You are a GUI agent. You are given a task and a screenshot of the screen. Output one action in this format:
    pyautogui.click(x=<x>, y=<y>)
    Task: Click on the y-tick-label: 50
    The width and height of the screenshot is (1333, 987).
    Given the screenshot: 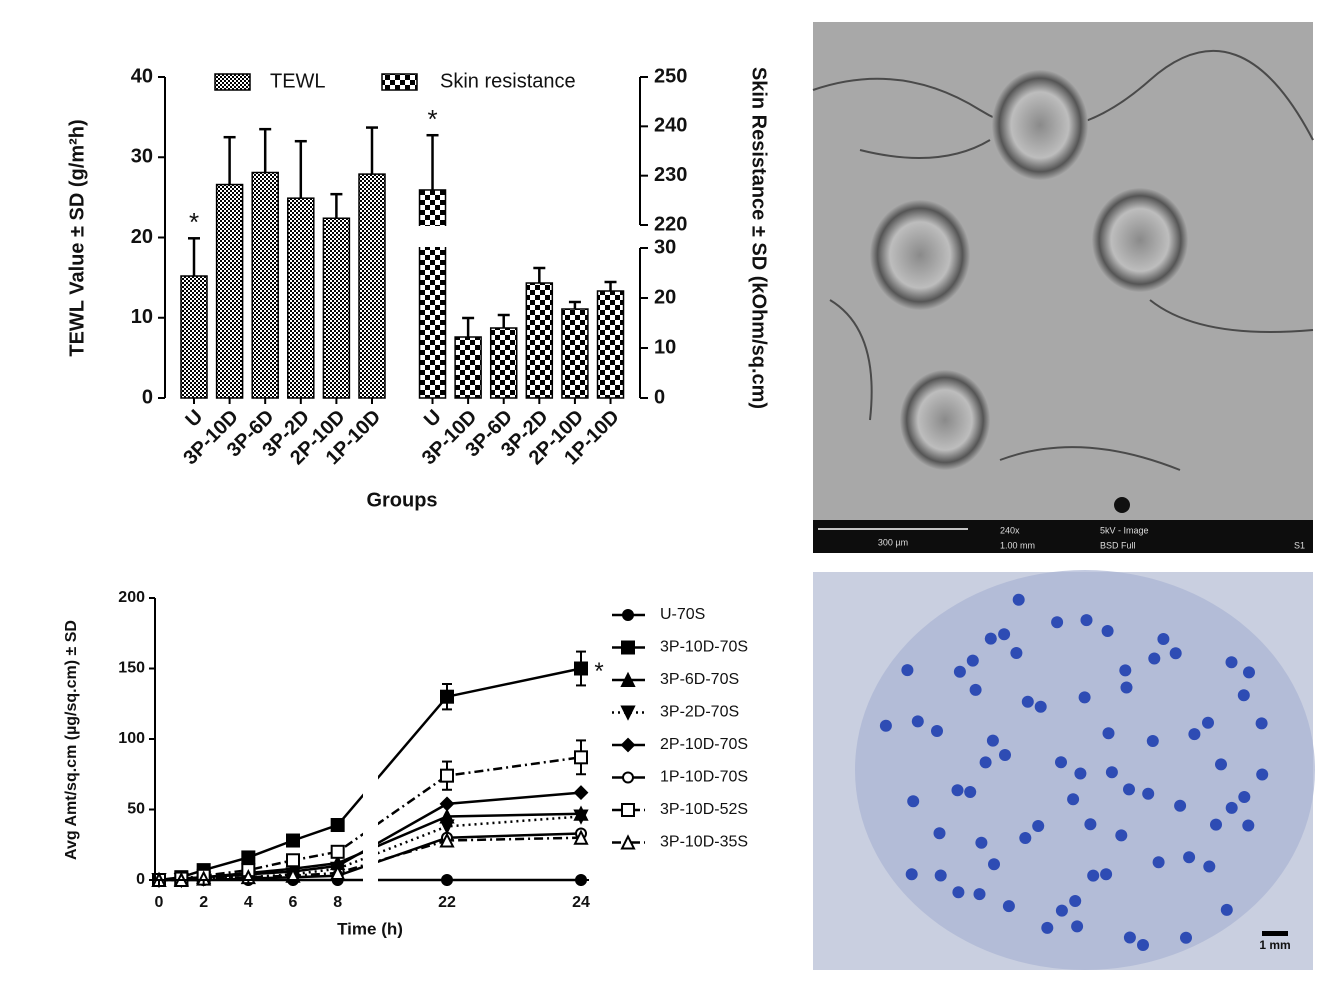 What is the action you would take?
    pyautogui.click(x=136, y=809)
    